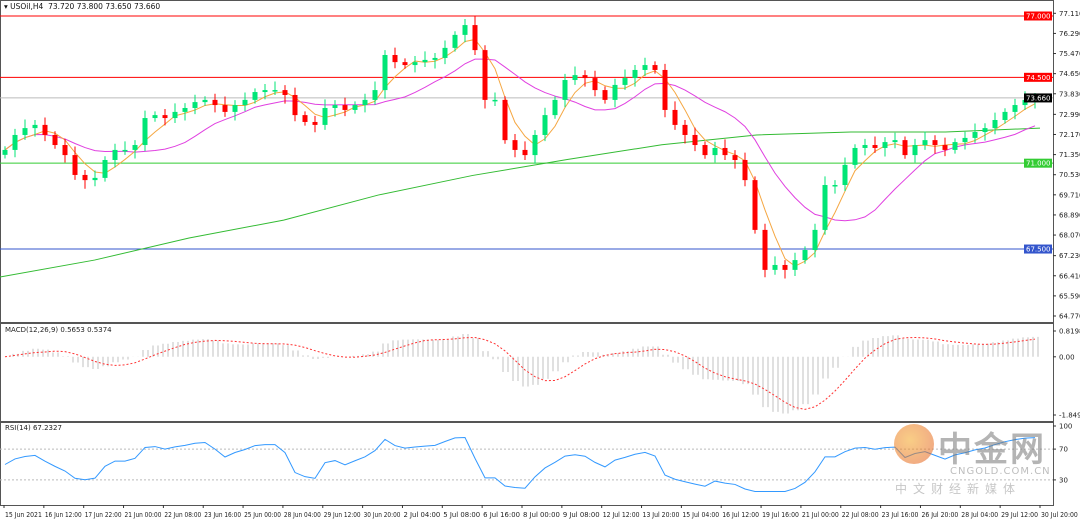 Image resolution: width=1080 pixels, height=524 pixels. What do you see at coordinates (182, 515) in the screenshot?
I see `x-tick-label: 22 Jun 08:00` at bounding box center [182, 515].